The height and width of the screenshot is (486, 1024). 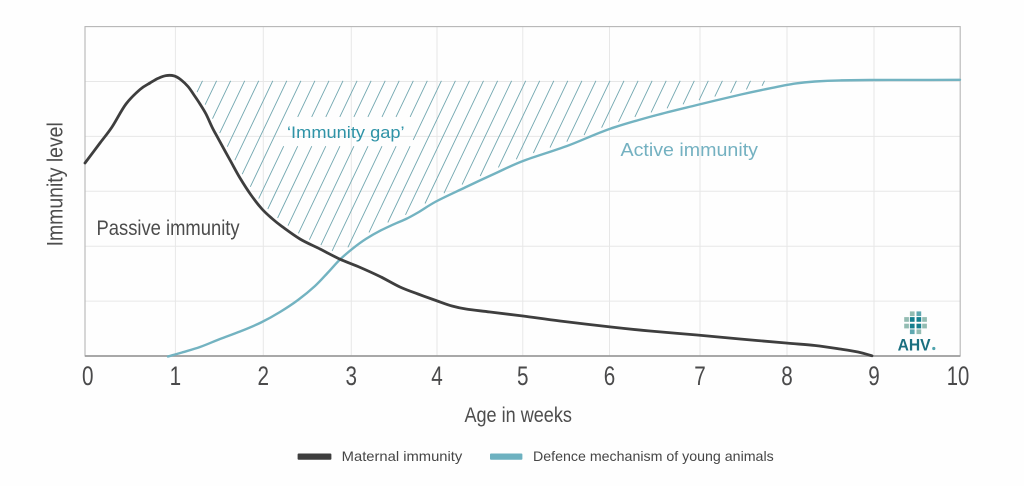 I want to click on svg-text: Immunity level, so click(x=55, y=184).